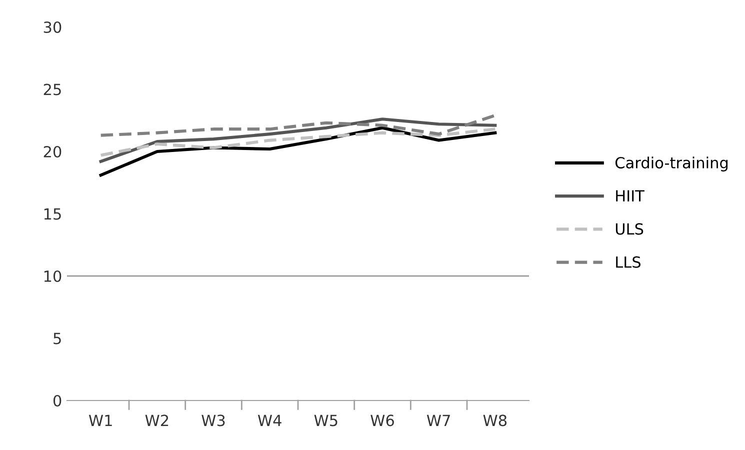  Describe the element at coordinates (53, 152) in the screenshot. I see `y-tick-label: 20` at that location.